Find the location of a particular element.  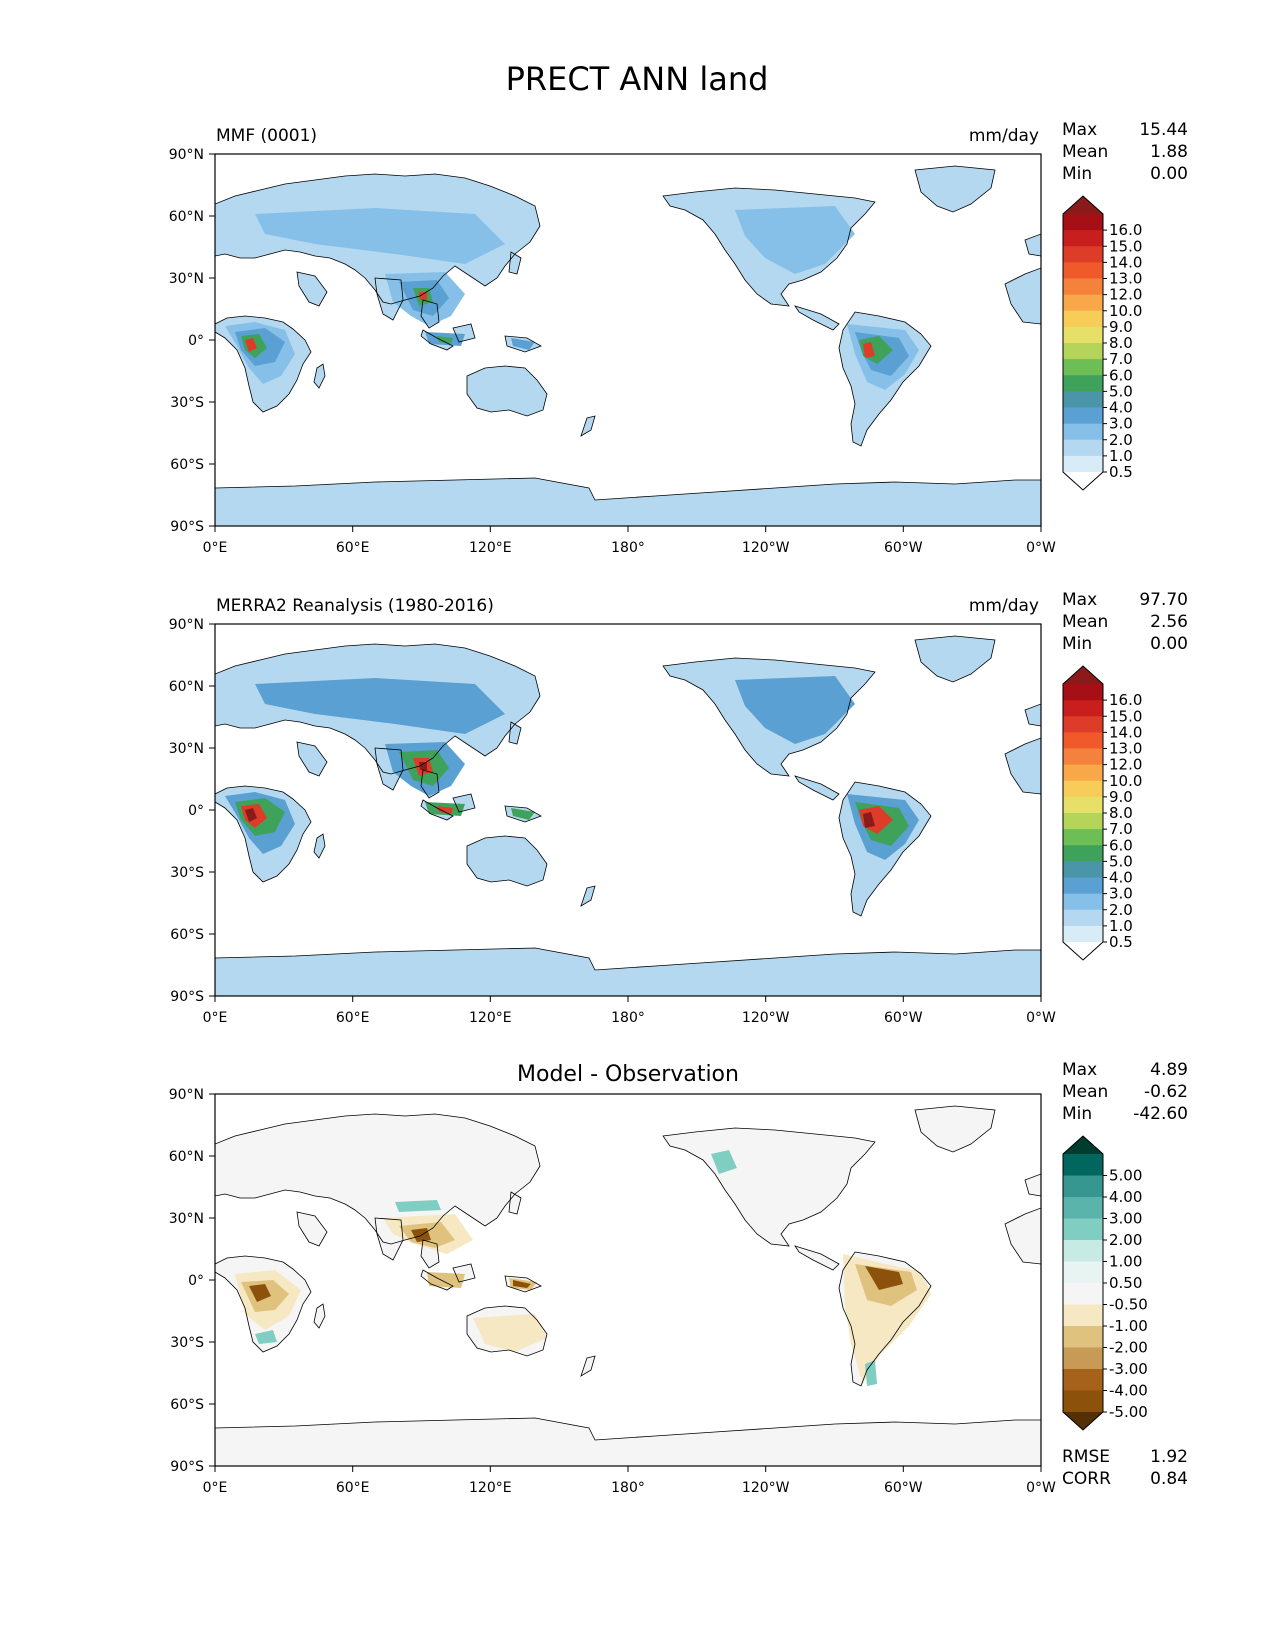

lon-tick-label: 120°W is located at coordinates (766, 548).